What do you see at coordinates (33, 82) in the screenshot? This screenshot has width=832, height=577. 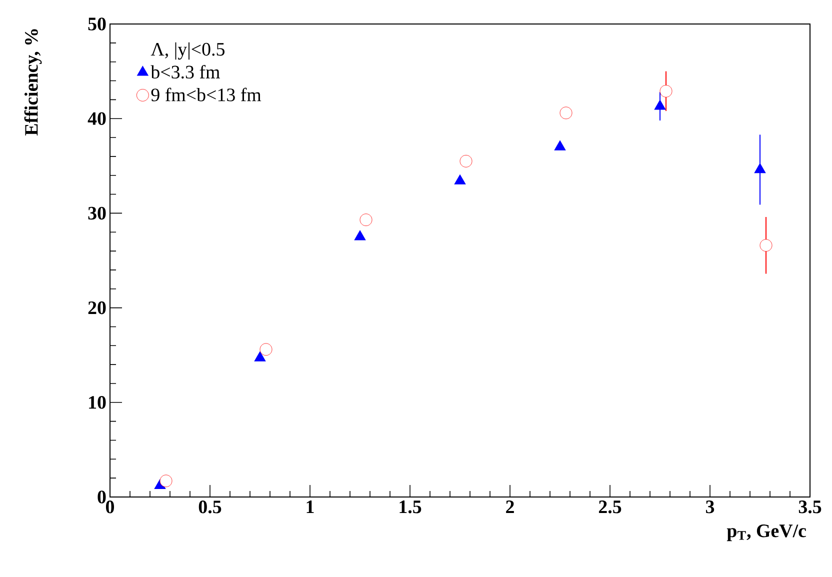 I see `y-axis-title: Efficiency, %` at bounding box center [33, 82].